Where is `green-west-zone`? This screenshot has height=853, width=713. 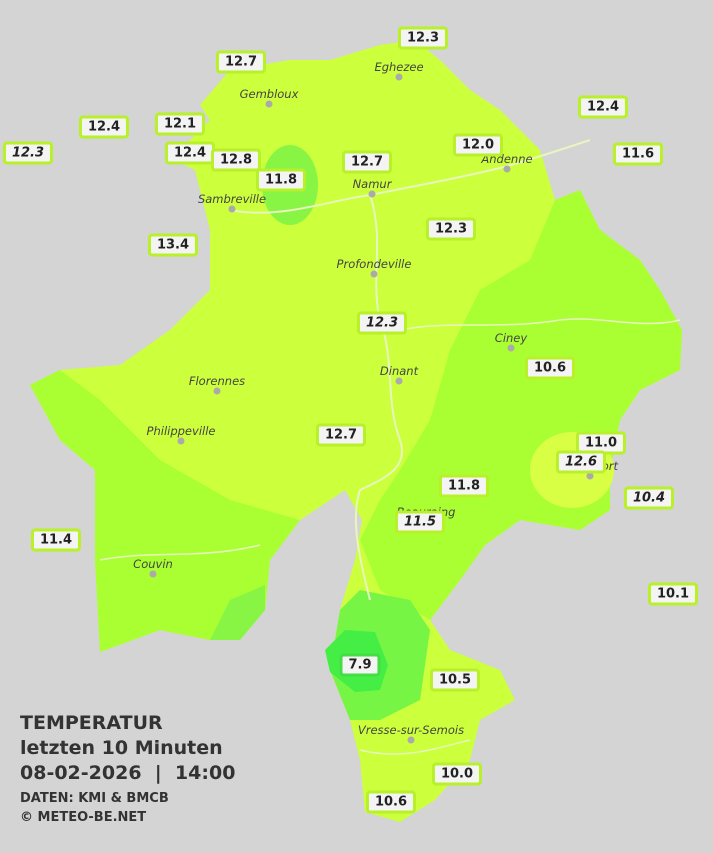 green-west-zone is located at coordinates (165, 511).